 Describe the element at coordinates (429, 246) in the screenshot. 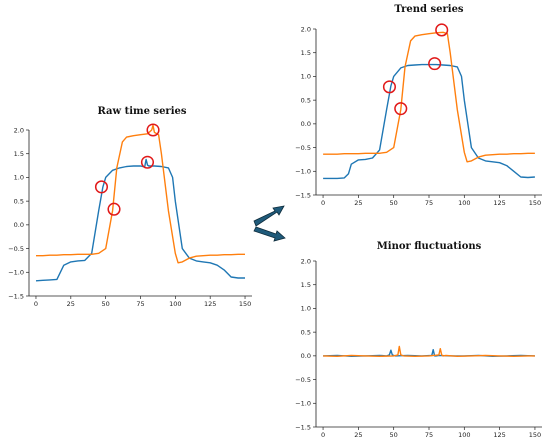

I see `minor-chart-title: Minor fluctuations` at that location.